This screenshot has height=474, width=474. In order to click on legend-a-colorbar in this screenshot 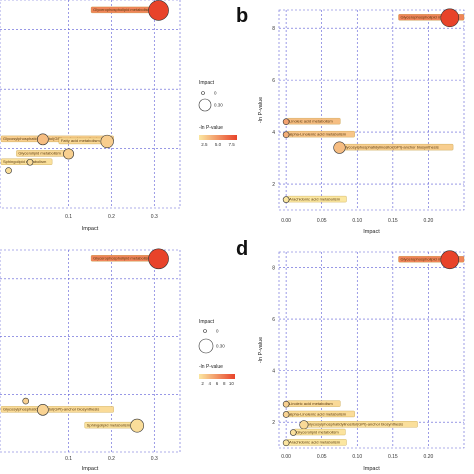, I will do `click(218, 137)`.